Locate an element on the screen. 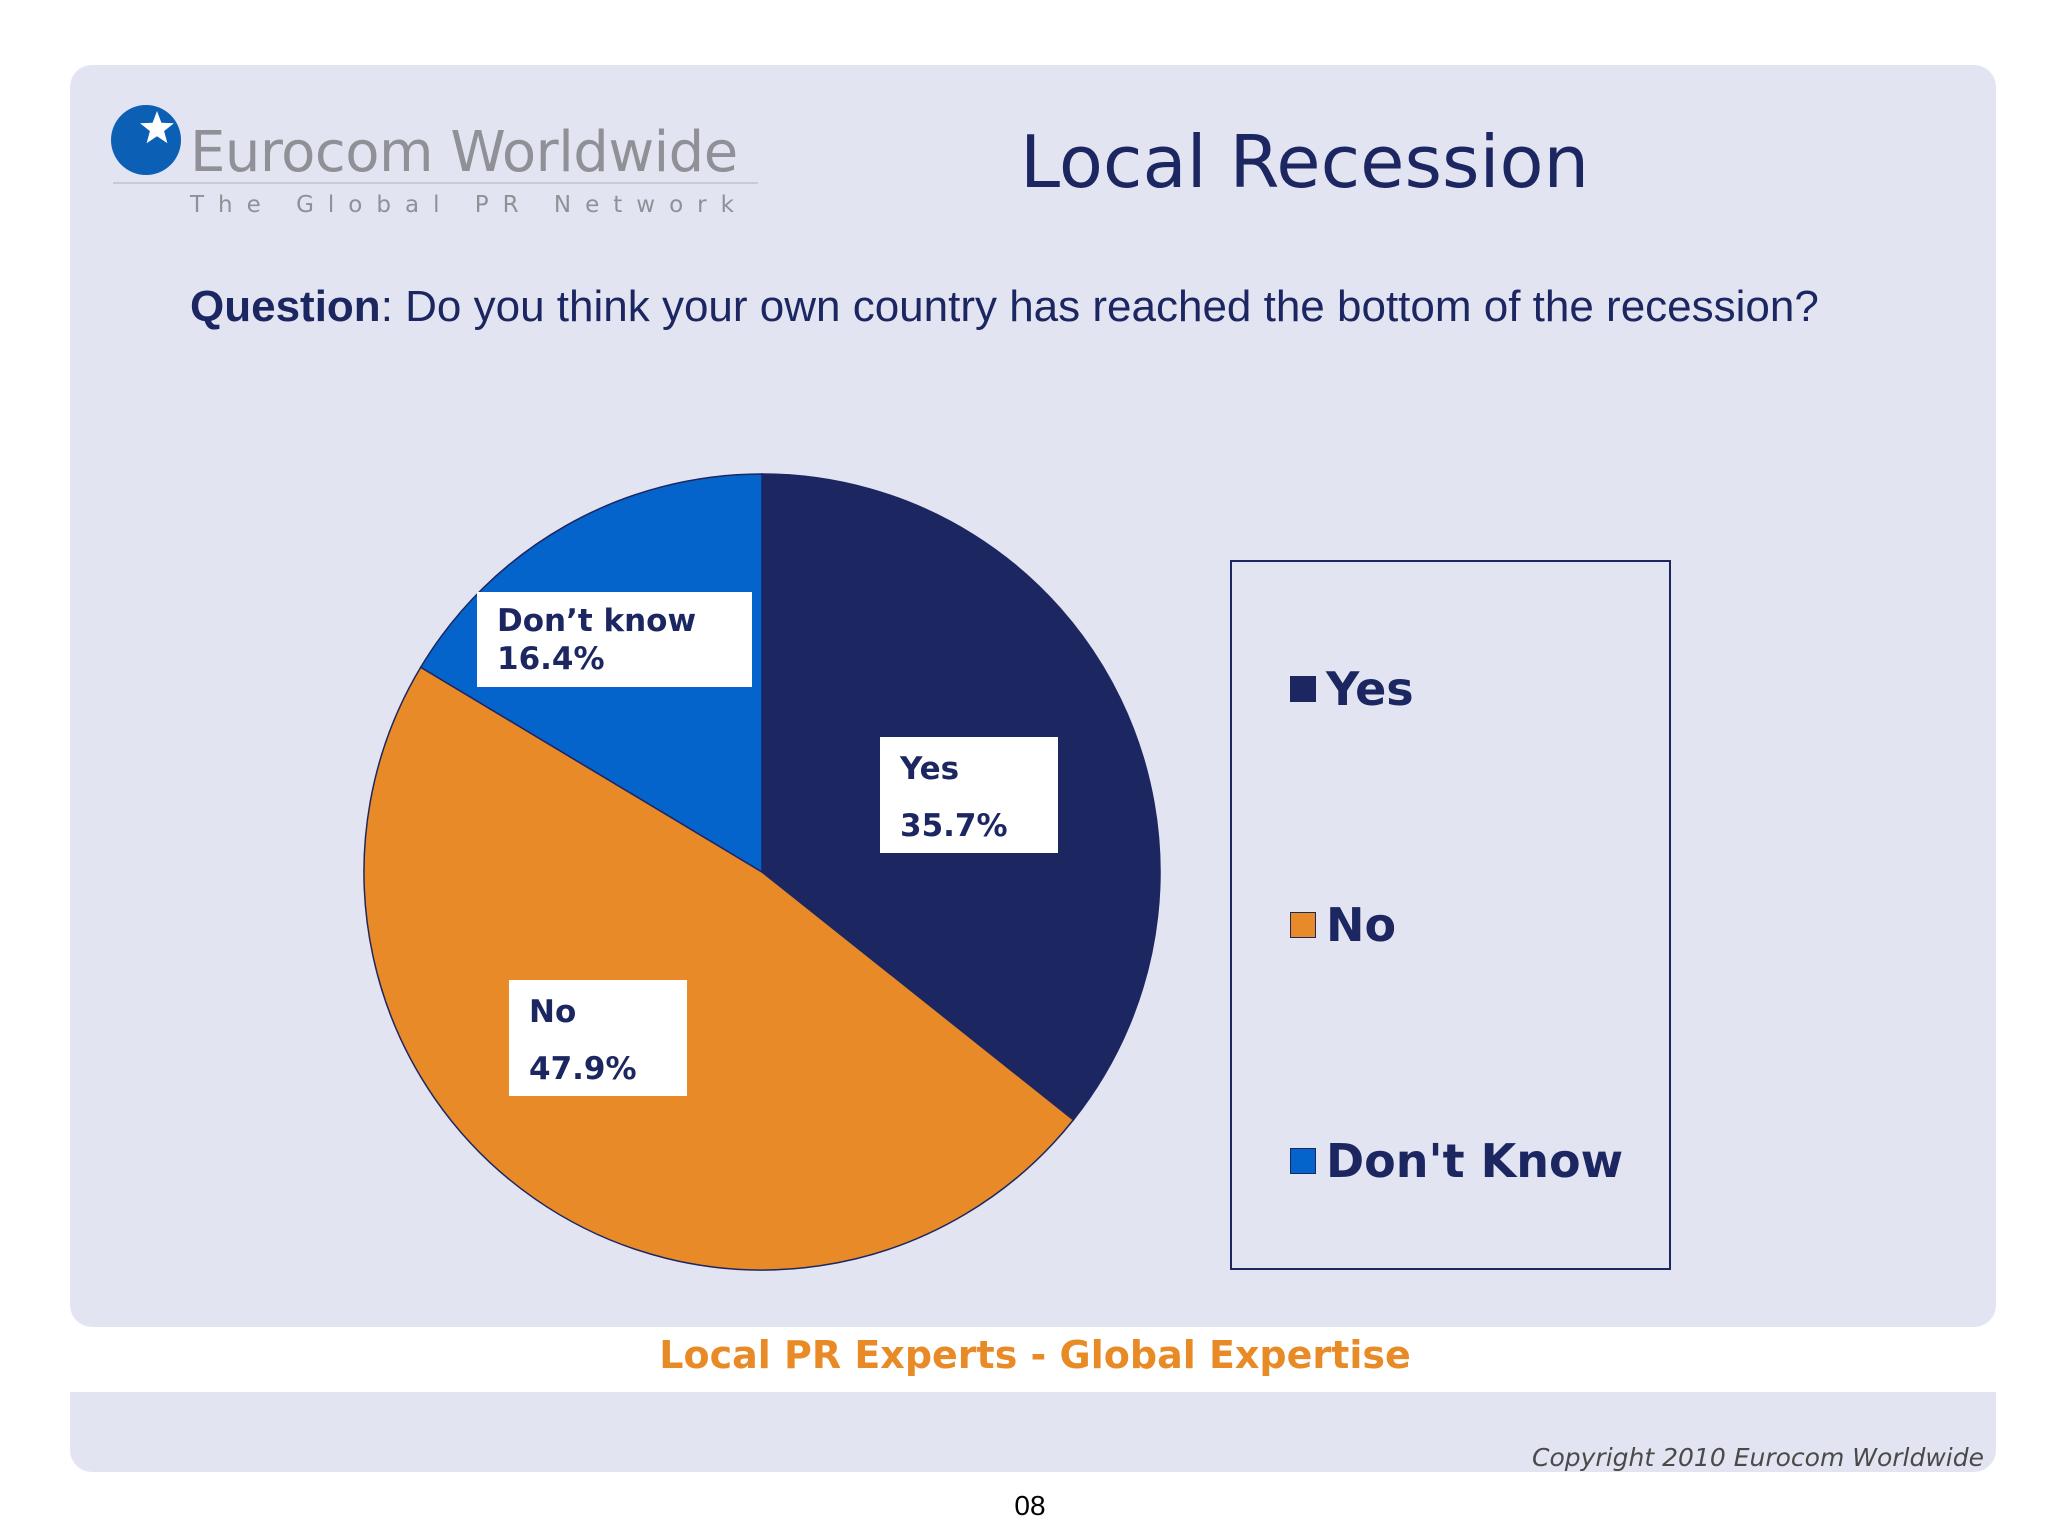 This screenshot has width=2048, height=1536. data-label-box-don-t-know is located at coordinates (614, 639).